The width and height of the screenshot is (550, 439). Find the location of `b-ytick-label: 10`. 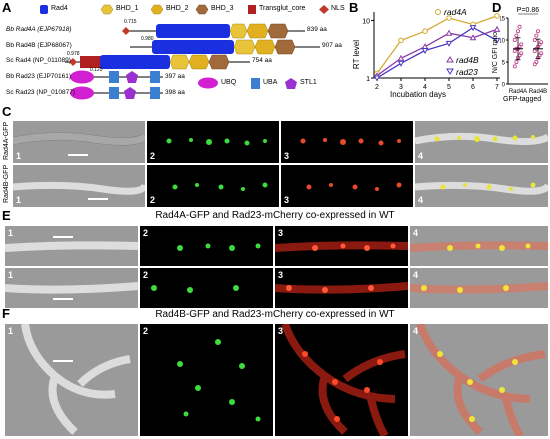

b-ytick-label: 10 is located at coordinates (366, 21).